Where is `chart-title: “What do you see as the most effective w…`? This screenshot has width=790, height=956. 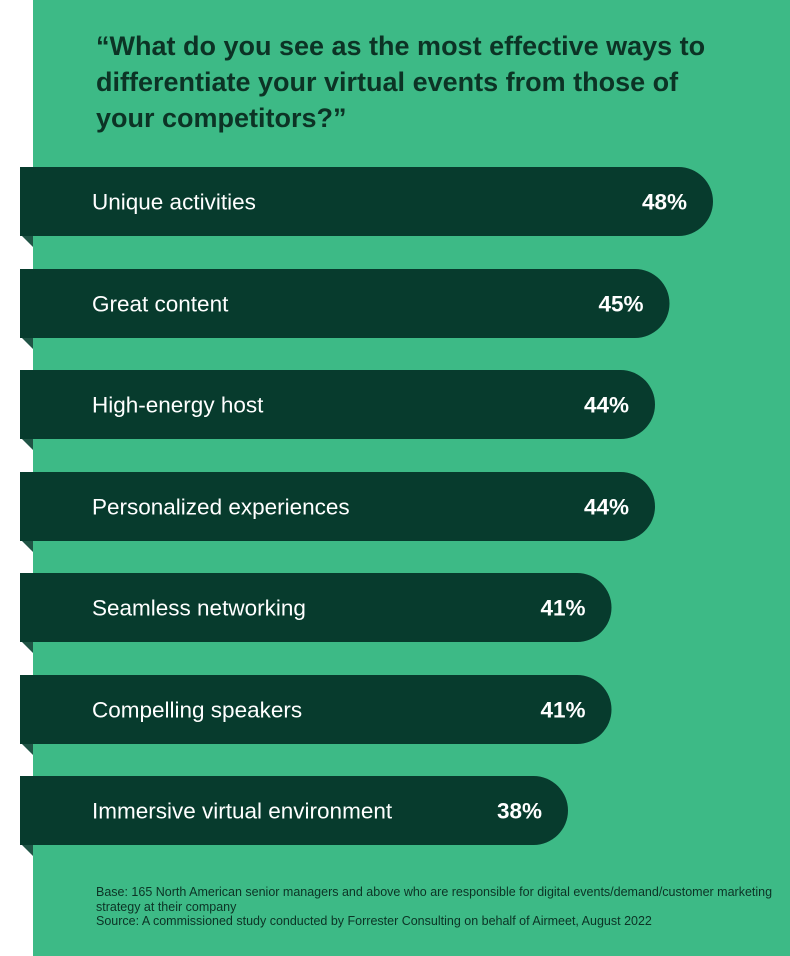 chart-title: “What do you see as the most effective w… is located at coordinates (401, 82).